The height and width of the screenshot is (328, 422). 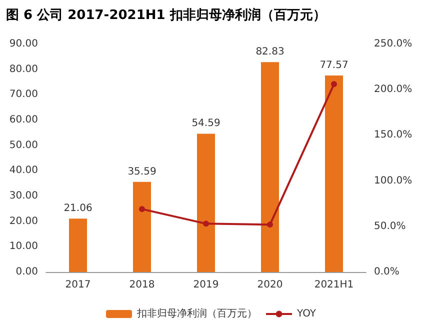 I want to click on data-label: 35.59, so click(x=142, y=172).